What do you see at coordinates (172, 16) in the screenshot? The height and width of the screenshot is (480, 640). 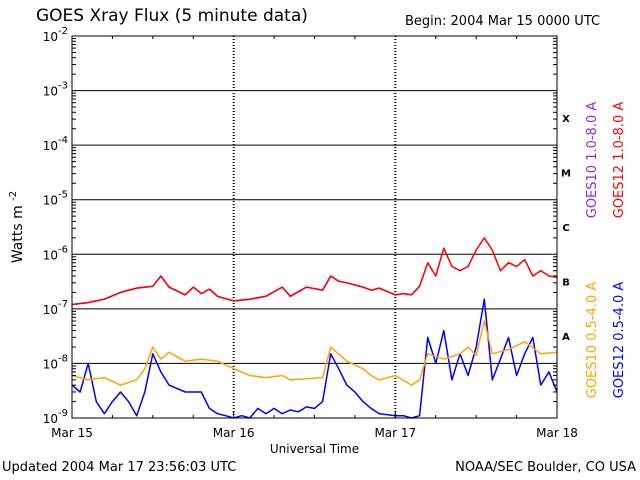 I see `chart-title: GOES Xray Flux (5 minute data)` at bounding box center [172, 16].